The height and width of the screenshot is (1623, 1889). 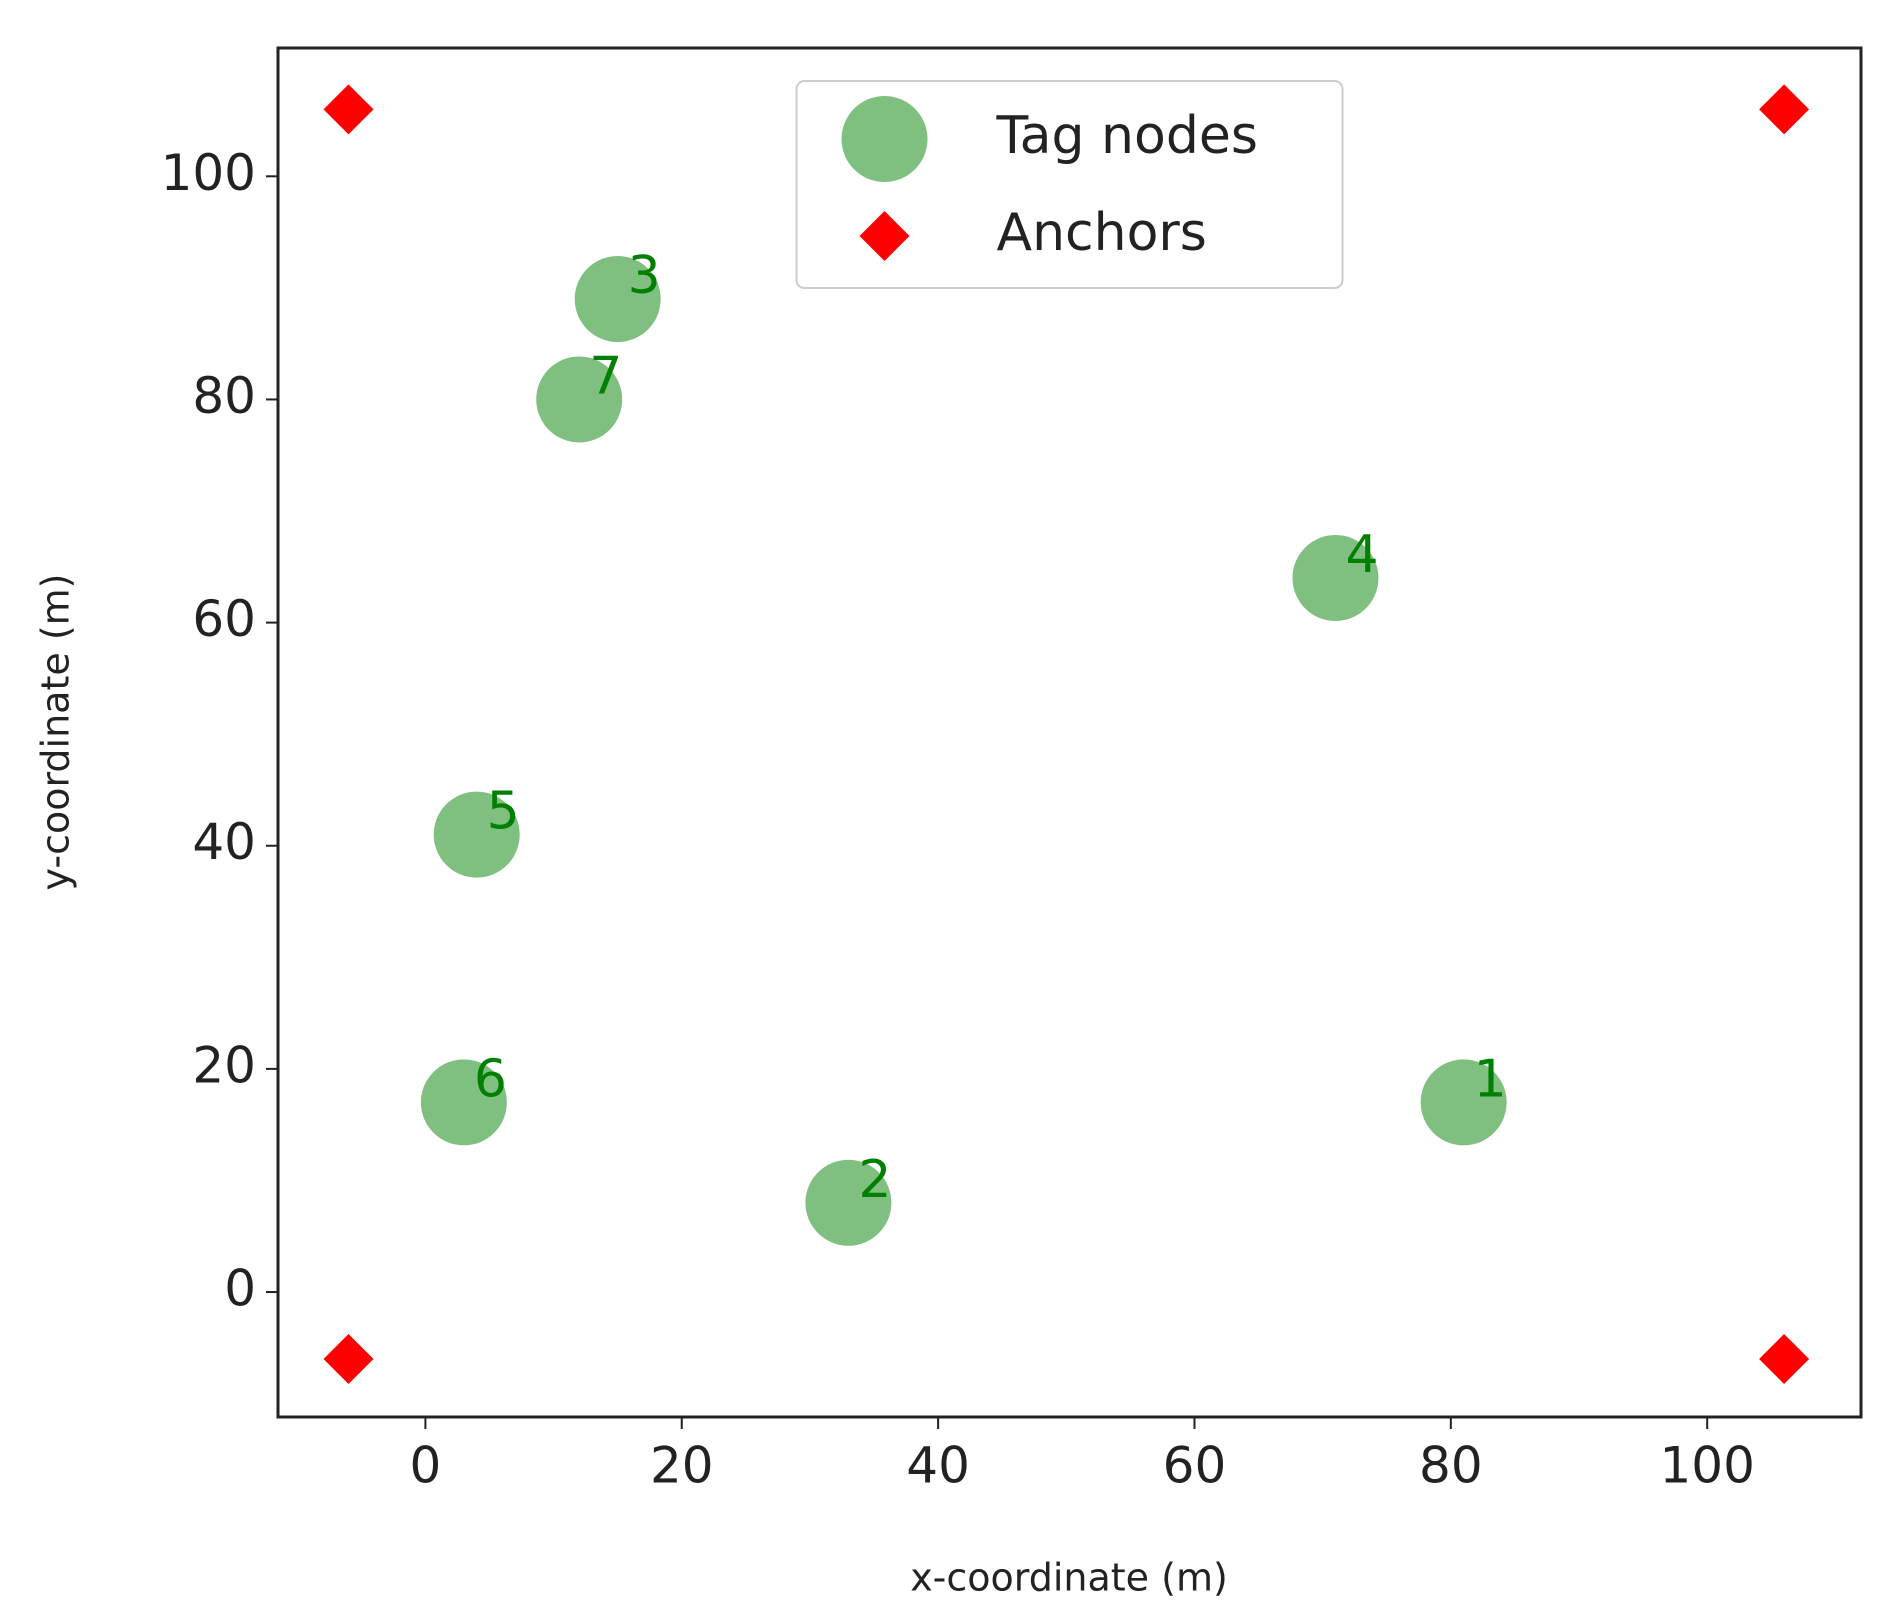 I want to click on point-label: 1, so click(x=1490, y=1079).